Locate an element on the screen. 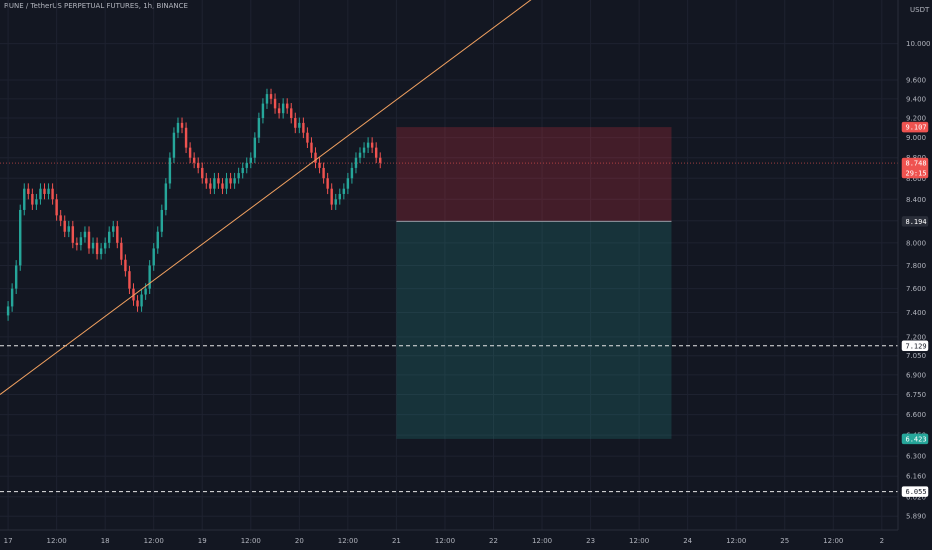 The width and height of the screenshot is (932, 550). y-tick-label: 7.600 is located at coordinates (916, 289).